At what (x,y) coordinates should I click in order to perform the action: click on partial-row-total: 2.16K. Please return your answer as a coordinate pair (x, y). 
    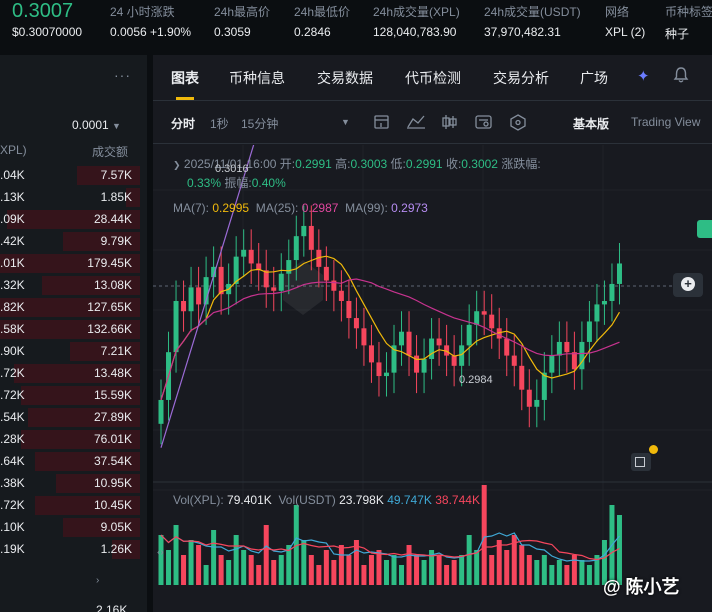
    Looking at the image, I should click on (112, 607).